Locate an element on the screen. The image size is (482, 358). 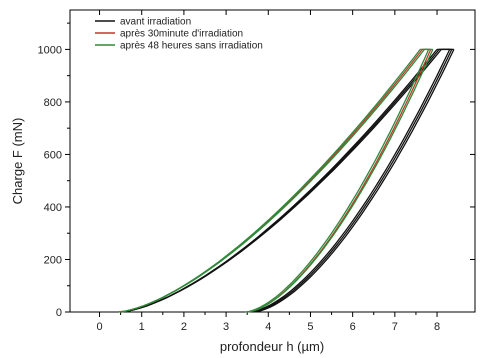
y-tick-label: 1000 is located at coordinates (50, 50).